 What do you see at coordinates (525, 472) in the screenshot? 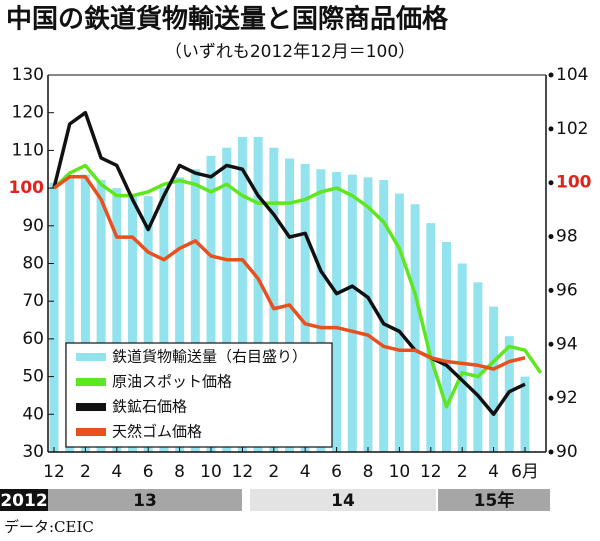
I see `x-tick-label: 6月` at bounding box center [525, 472].